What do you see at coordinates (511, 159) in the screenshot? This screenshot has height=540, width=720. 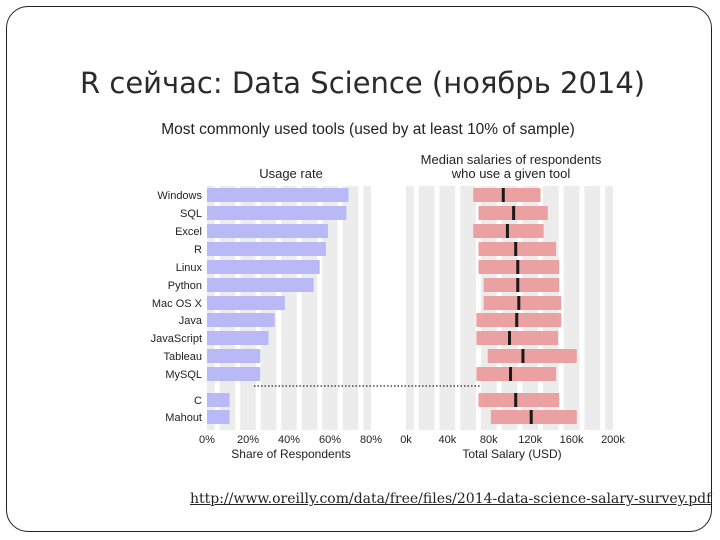 I see `salary-title-line-1: Median salaries of respondents` at bounding box center [511, 159].